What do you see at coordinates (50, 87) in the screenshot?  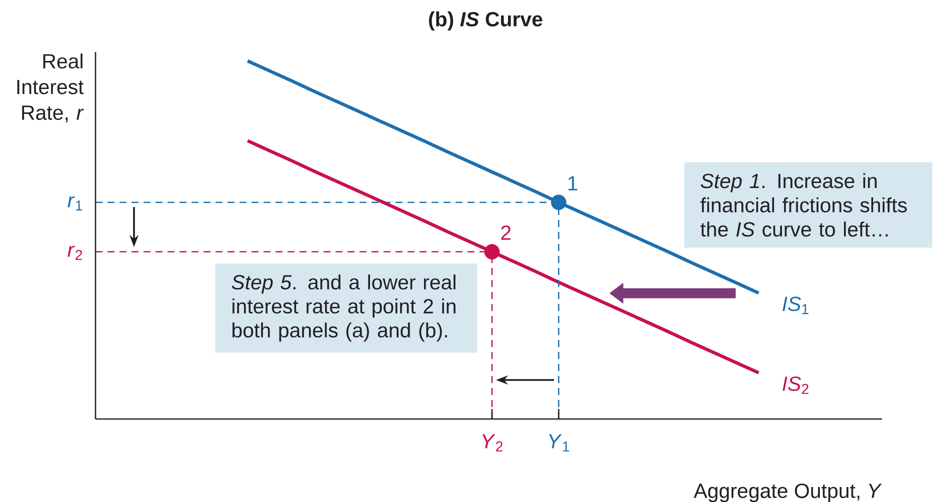 I see `text: Real Interest Rate, r` at bounding box center [50, 87].